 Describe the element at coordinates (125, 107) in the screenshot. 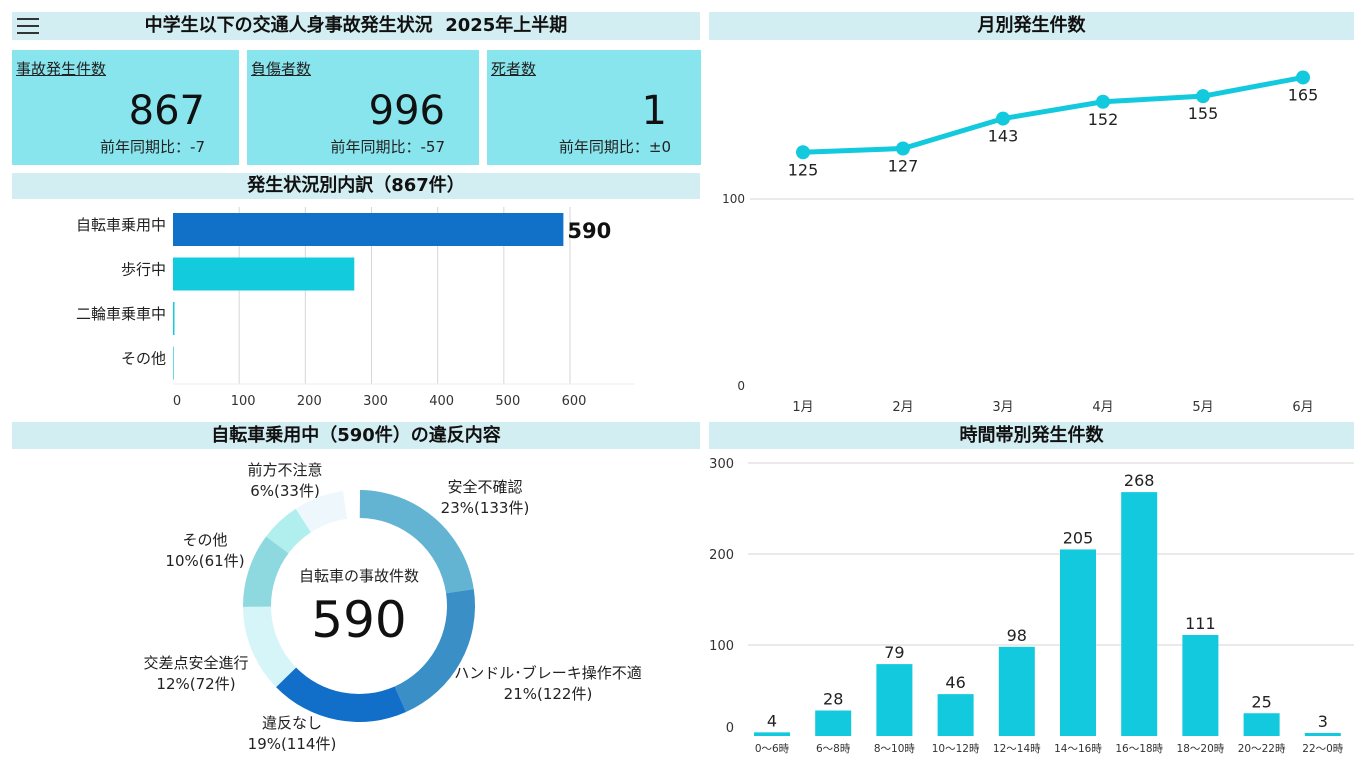

I see `kpi-card-accidents: 事故発生件数 867 前年同期比：-7` at that location.